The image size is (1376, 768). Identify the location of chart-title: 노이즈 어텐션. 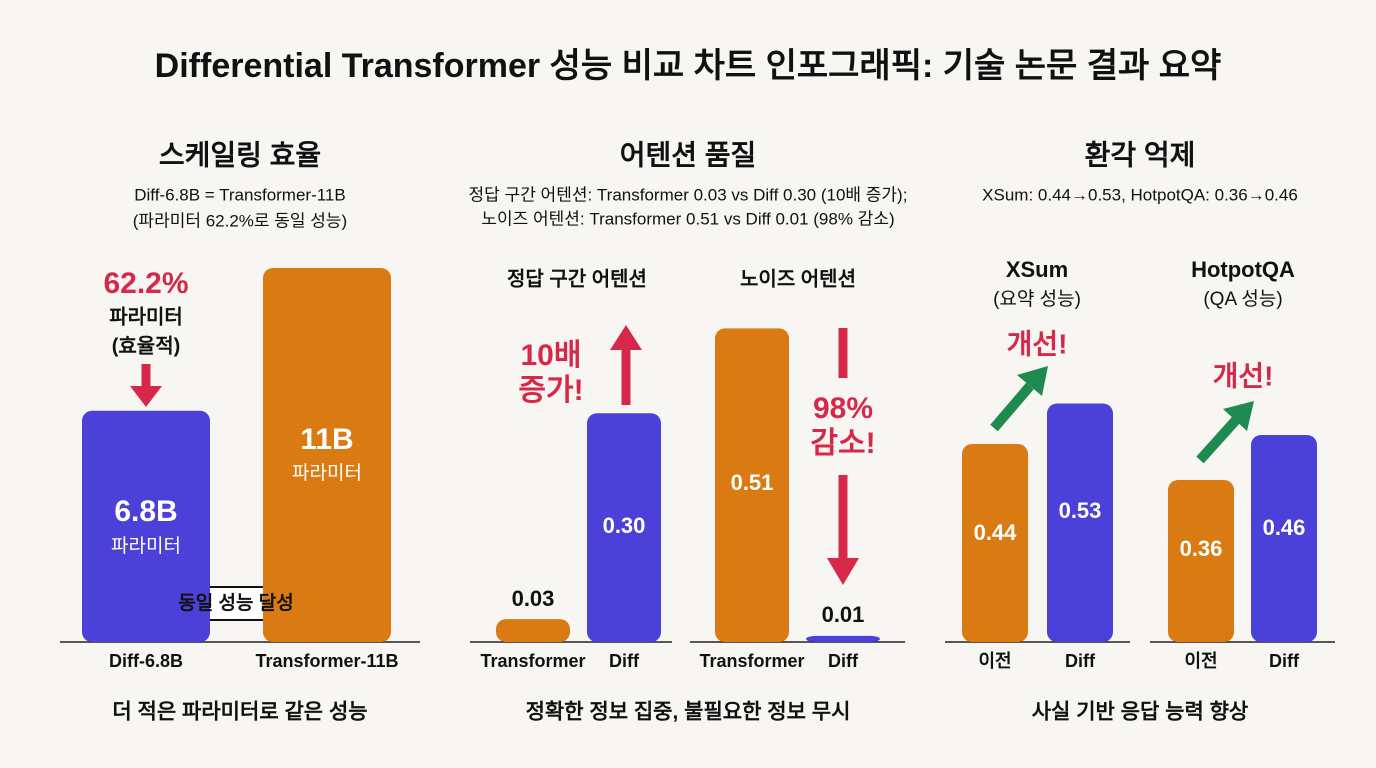
(798, 278).